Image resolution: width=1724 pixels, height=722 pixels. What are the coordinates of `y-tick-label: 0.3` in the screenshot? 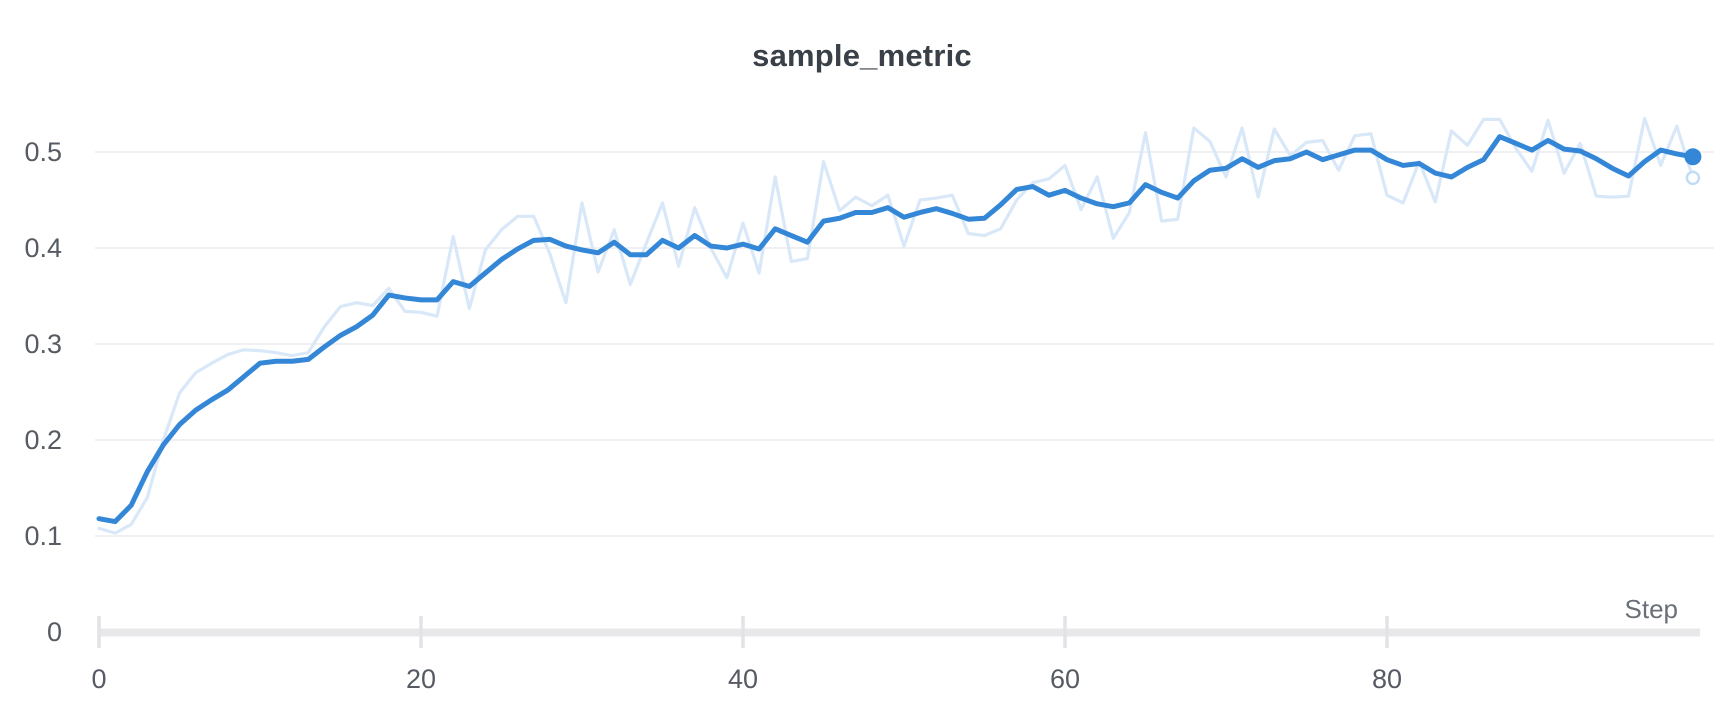 It's located at (43, 344).